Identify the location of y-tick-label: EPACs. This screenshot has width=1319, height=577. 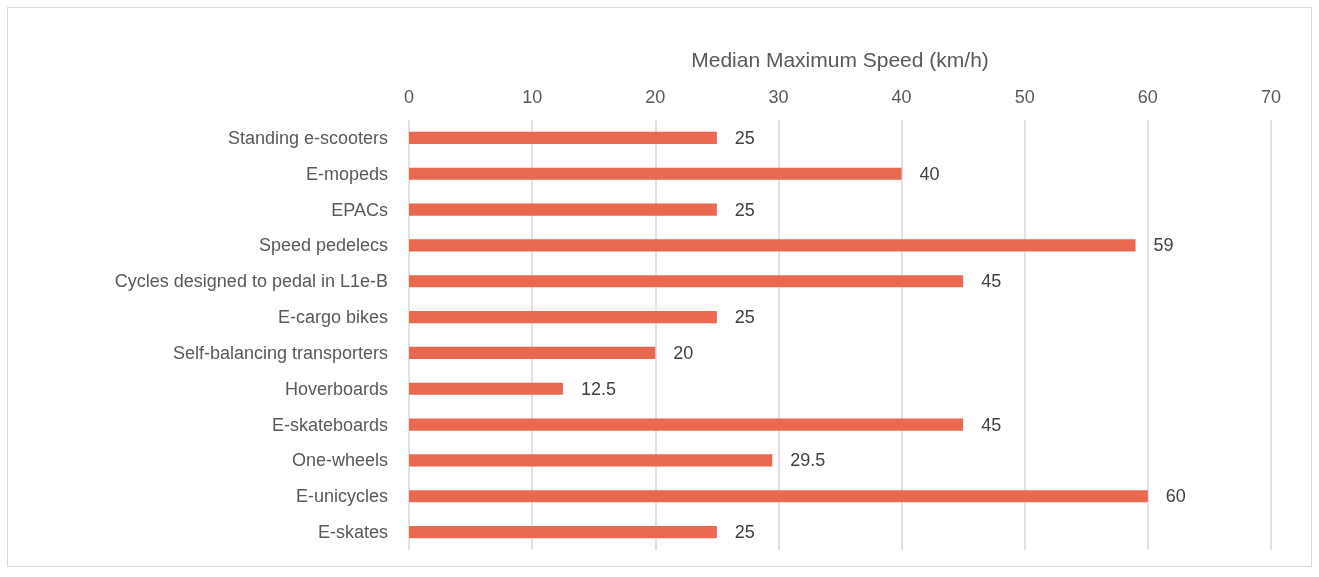
(359, 209).